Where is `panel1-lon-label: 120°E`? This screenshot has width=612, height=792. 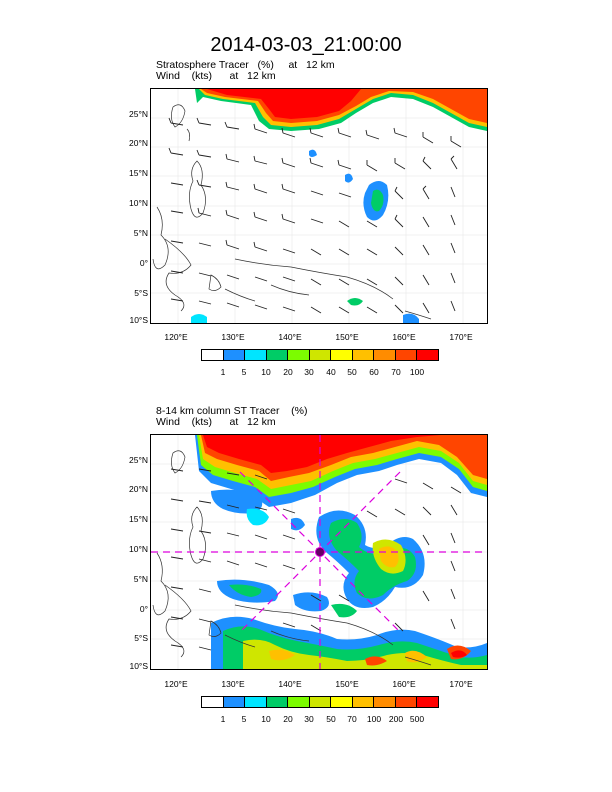
panel1-lon-label: 120°E is located at coordinates (176, 337).